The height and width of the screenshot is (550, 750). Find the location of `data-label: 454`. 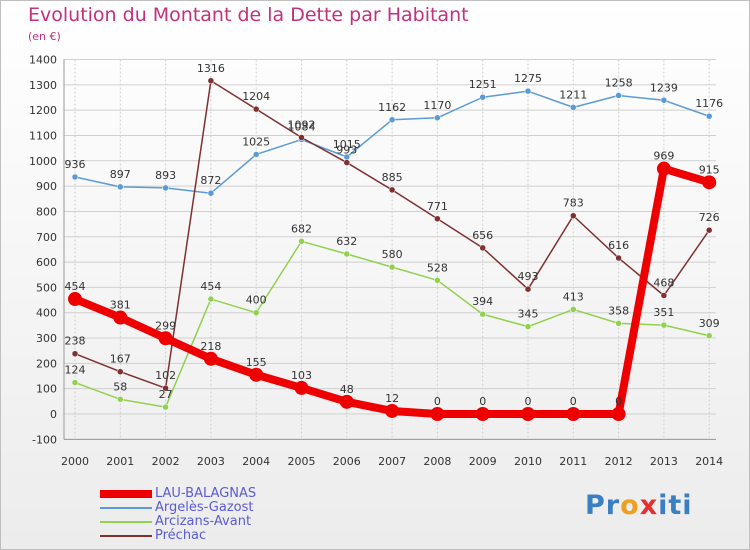

data-label: 454 is located at coordinates (75, 286).